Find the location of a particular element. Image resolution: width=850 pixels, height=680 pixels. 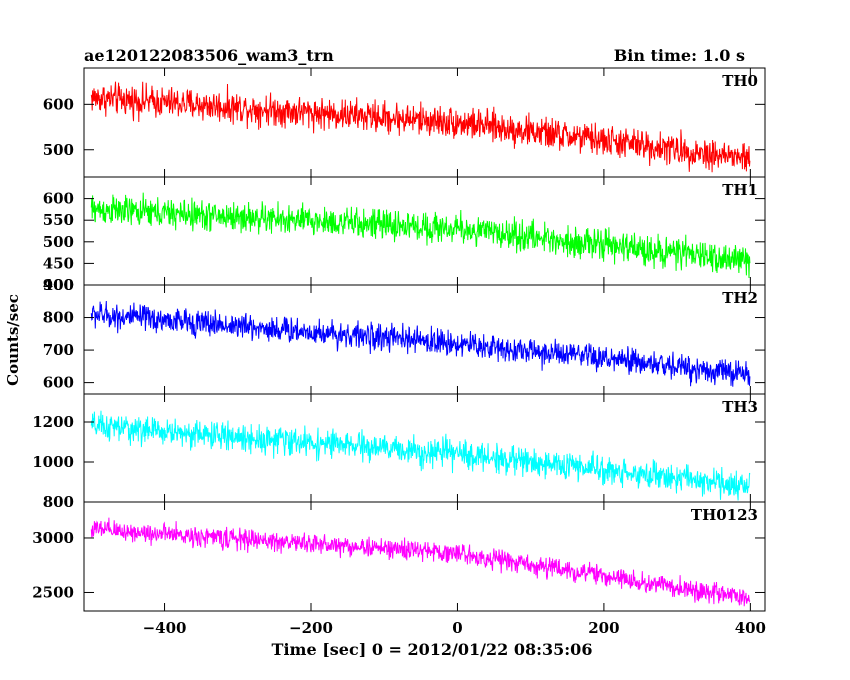

series-line-th0123 is located at coordinates (420, 562).